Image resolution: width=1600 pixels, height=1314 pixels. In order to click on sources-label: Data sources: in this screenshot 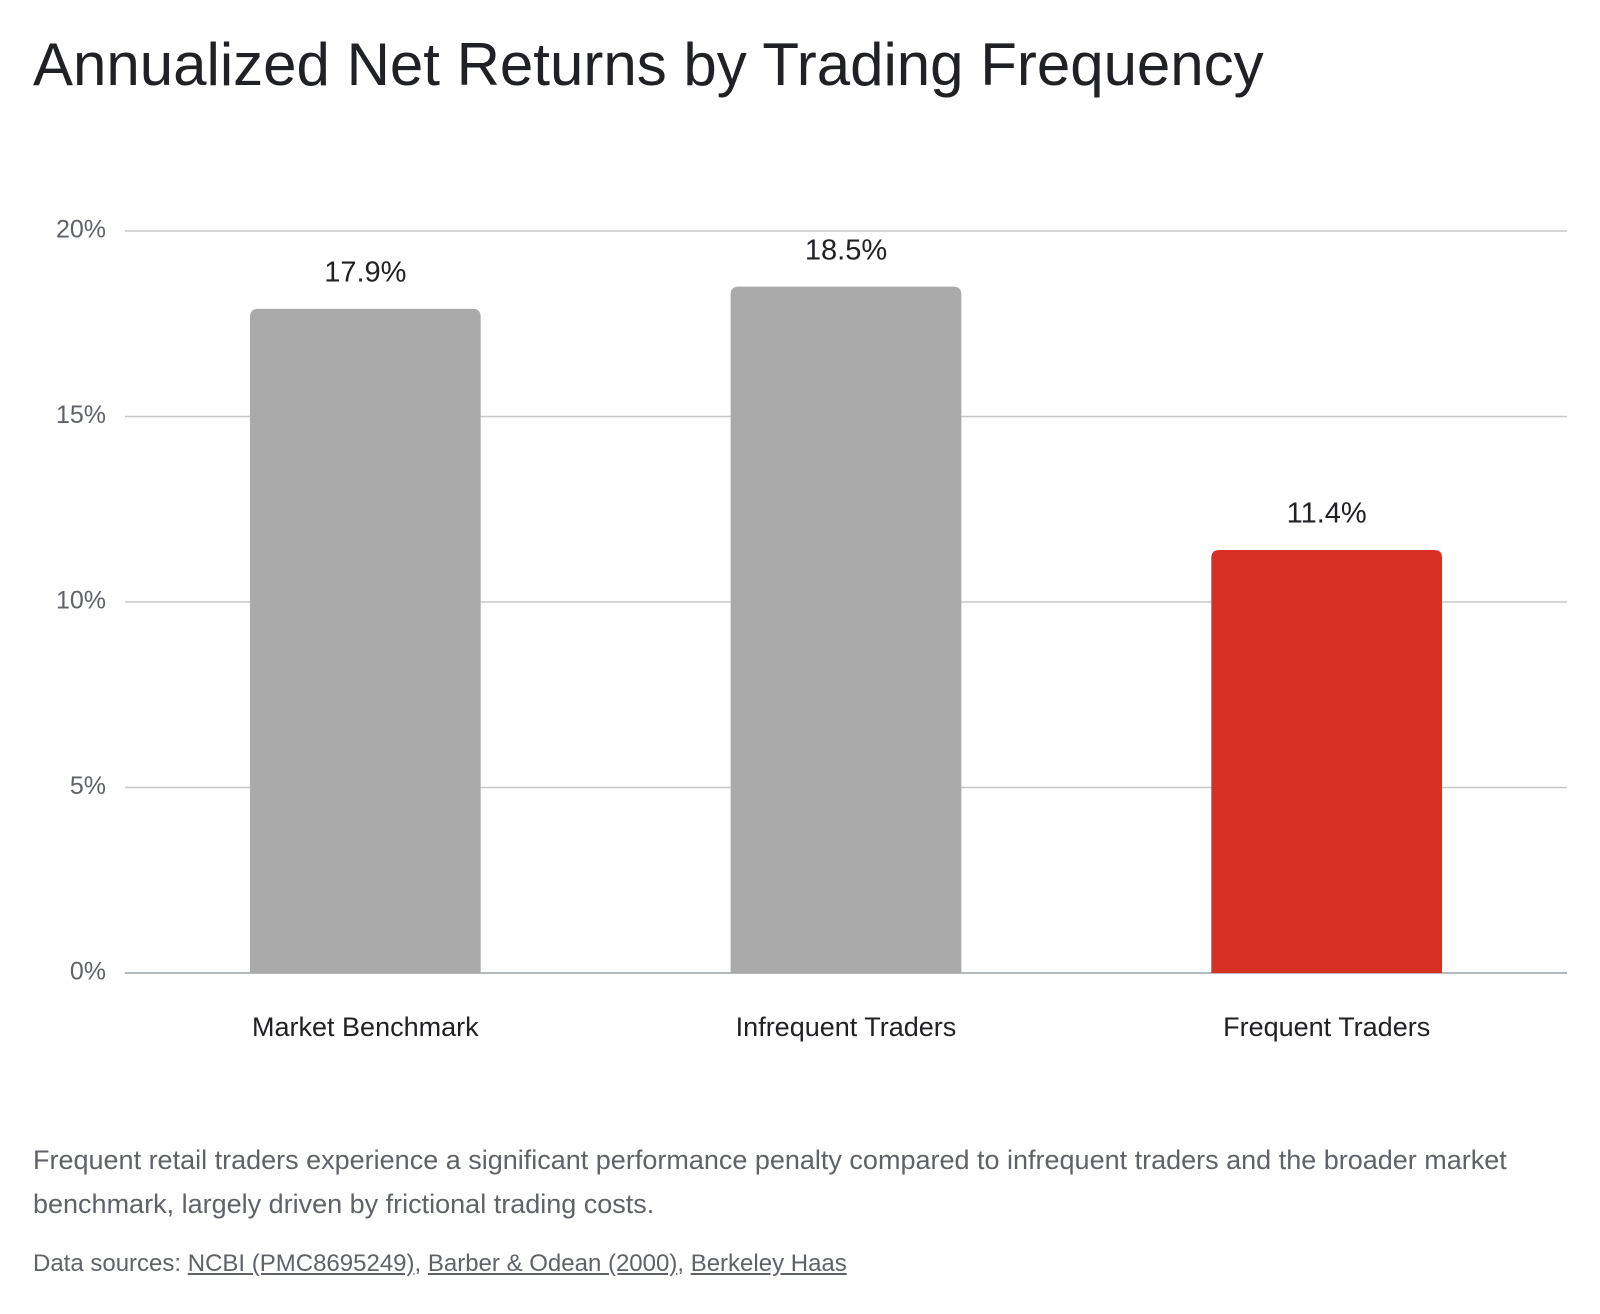, I will do `click(107, 1263)`.